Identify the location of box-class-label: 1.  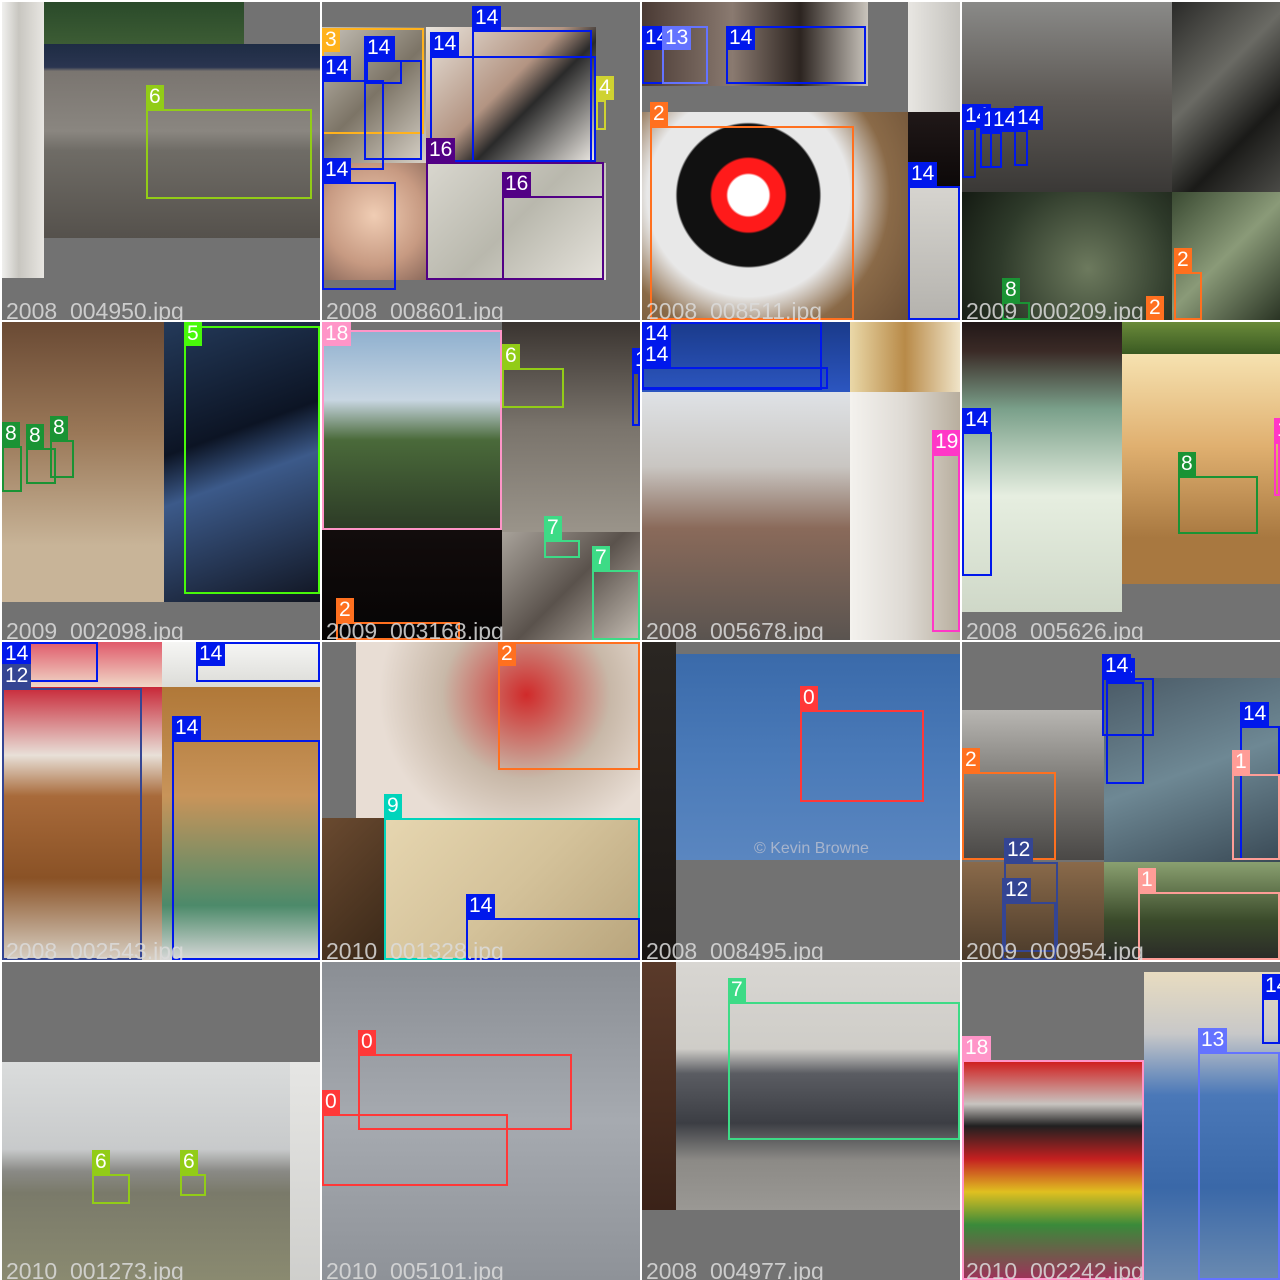
(1241, 762).